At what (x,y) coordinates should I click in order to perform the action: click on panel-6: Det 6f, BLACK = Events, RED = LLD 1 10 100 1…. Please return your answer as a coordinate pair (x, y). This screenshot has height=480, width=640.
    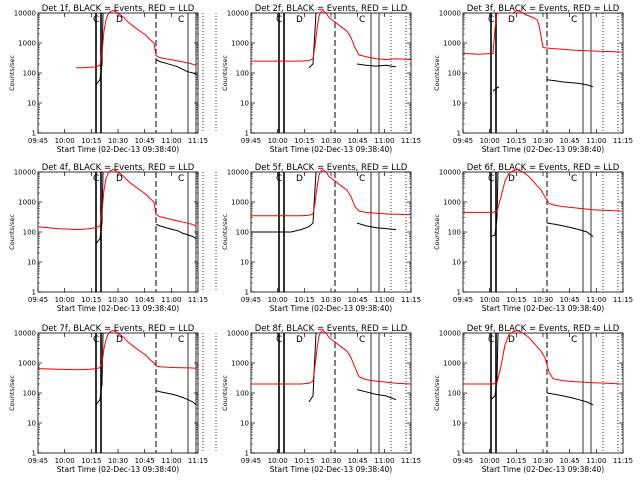
    Looking at the image, I should click on (533, 238).